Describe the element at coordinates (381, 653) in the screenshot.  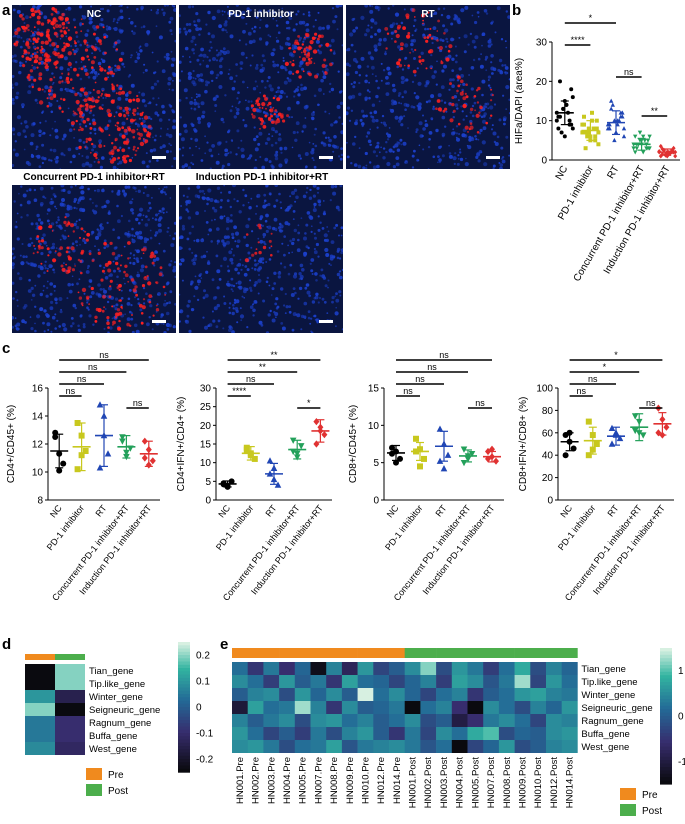
I see `group-annotation-bar` at that location.